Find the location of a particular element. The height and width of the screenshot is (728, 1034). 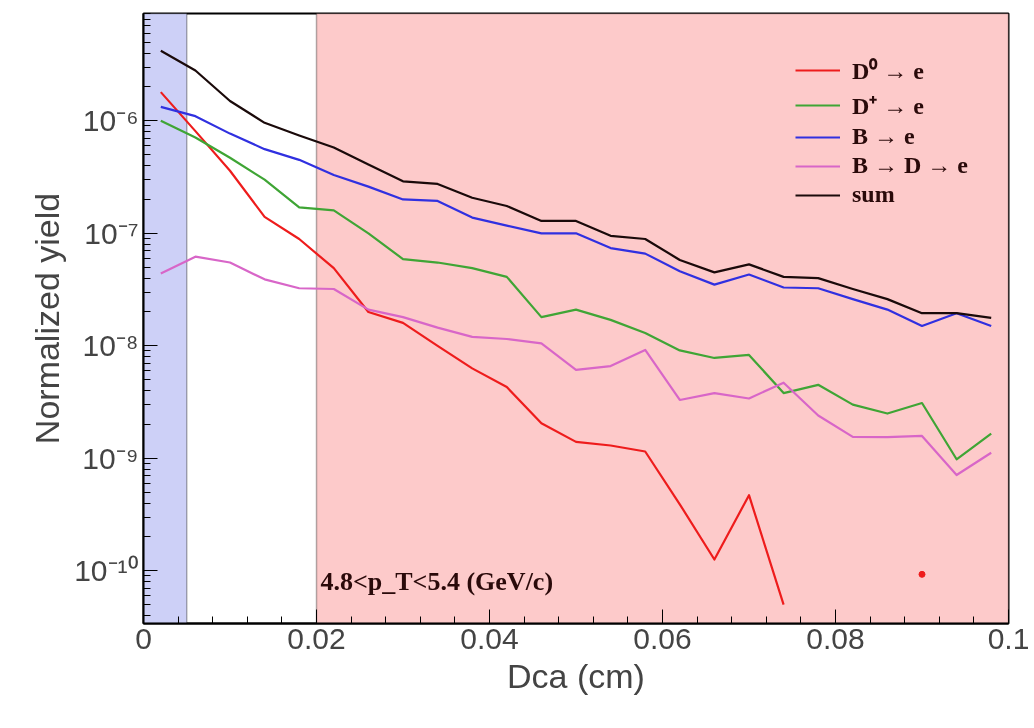

legend-label: D⁰ → e is located at coordinates (888, 71).